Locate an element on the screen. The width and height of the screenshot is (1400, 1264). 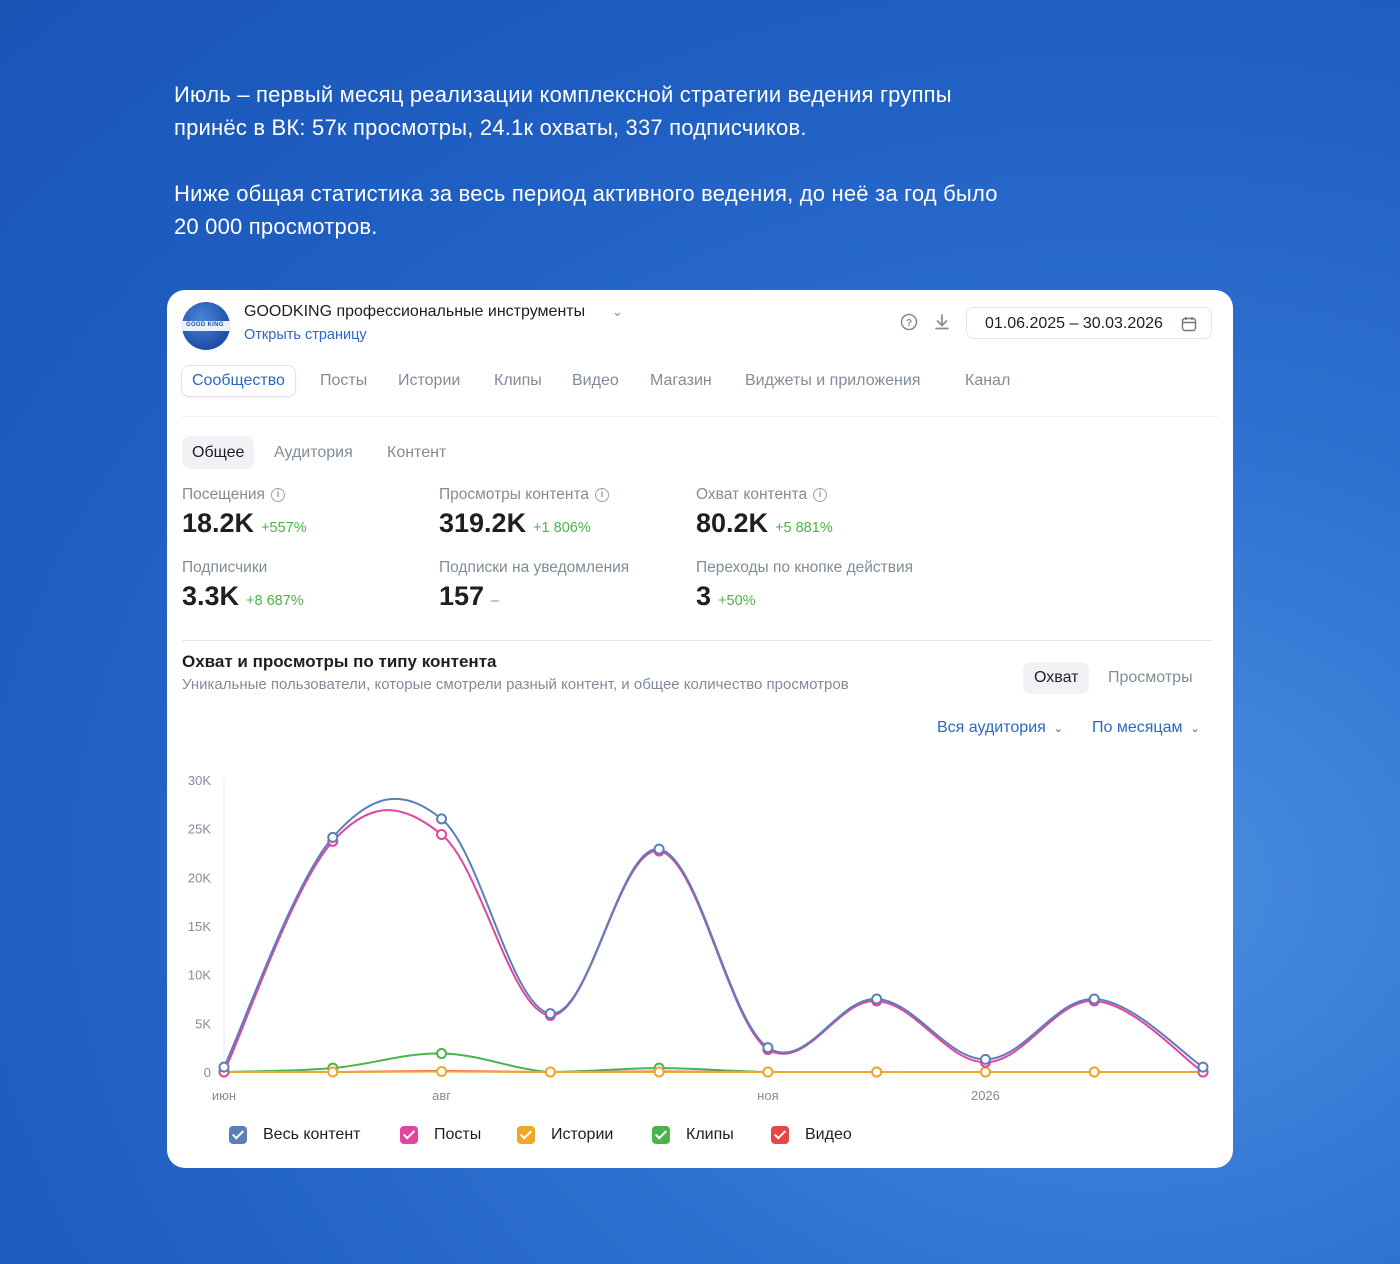
metric-label: Переходы по кнопке действия is located at coordinates (805, 567).